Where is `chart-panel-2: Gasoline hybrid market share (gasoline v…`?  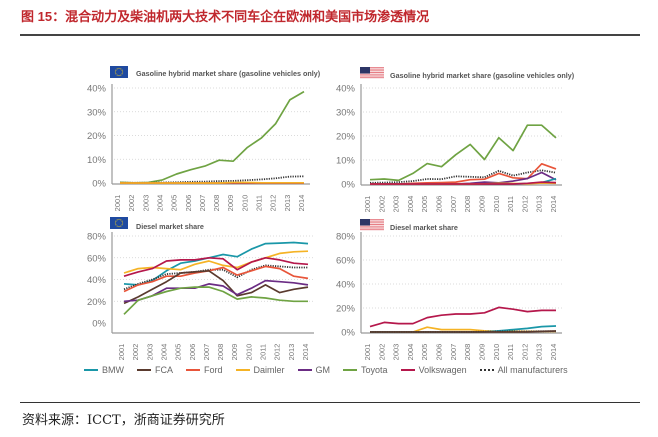 chart-panel-2: Gasoline hybrid market share (gasoline v… is located at coordinates (455, 139).